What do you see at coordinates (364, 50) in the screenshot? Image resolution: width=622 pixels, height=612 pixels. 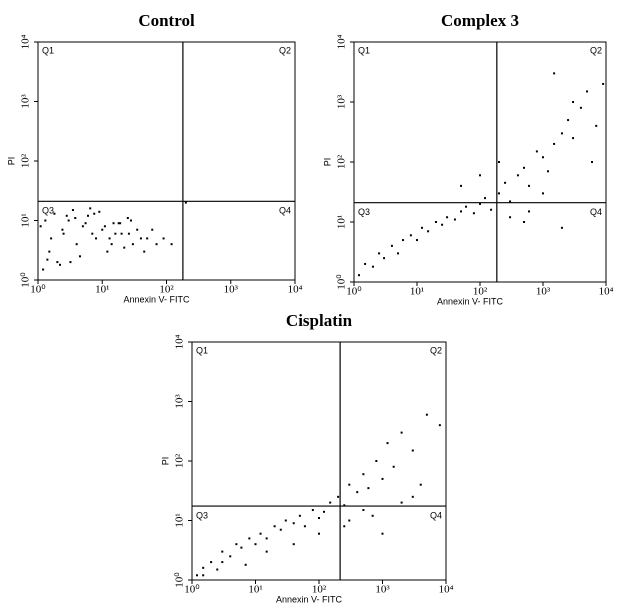 I see `quadrant-label: Q1` at bounding box center [364, 50].